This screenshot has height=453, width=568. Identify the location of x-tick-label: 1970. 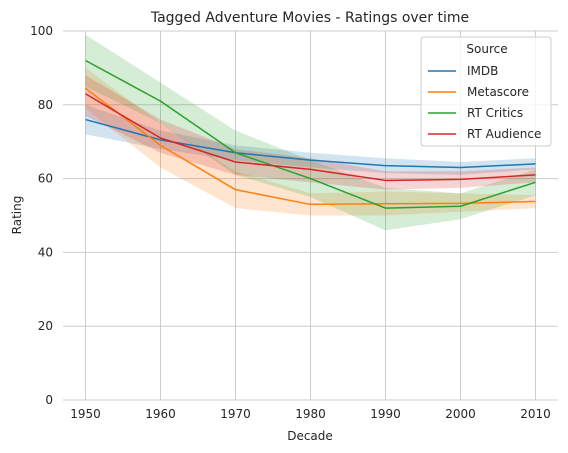
(235, 414).